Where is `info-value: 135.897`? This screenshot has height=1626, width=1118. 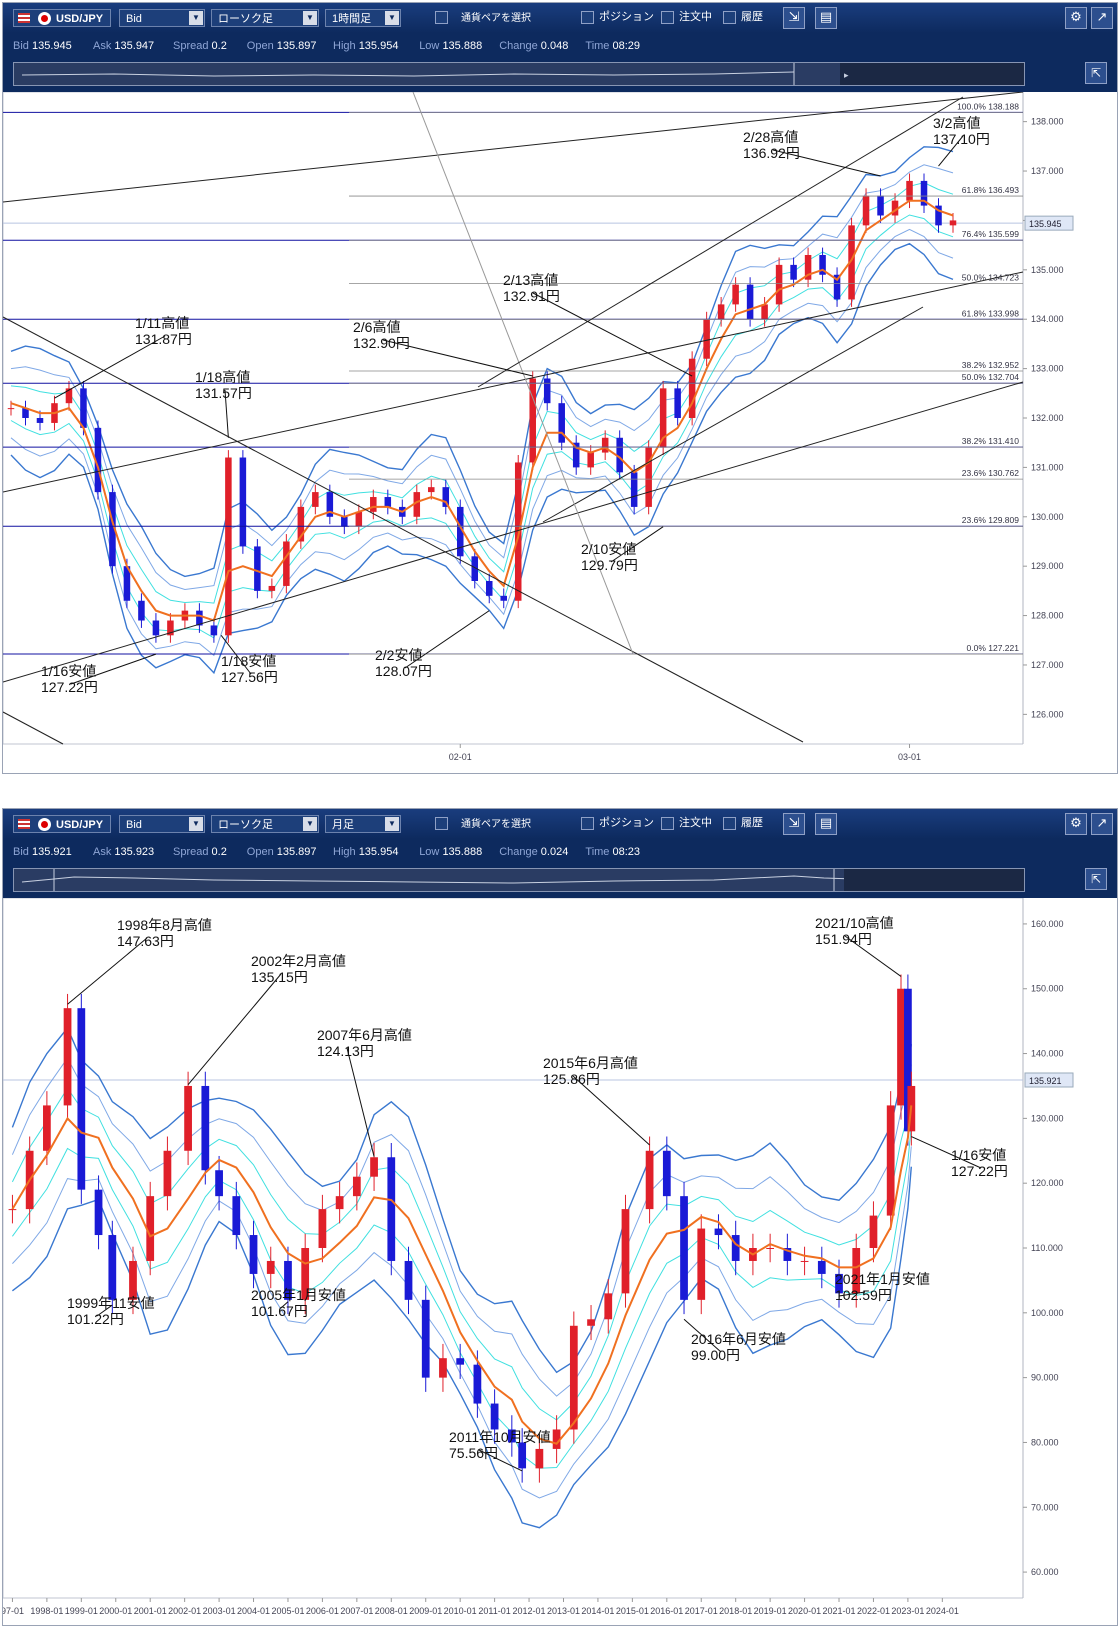
info-value: 135.897 is located at coordinates (296, 852).